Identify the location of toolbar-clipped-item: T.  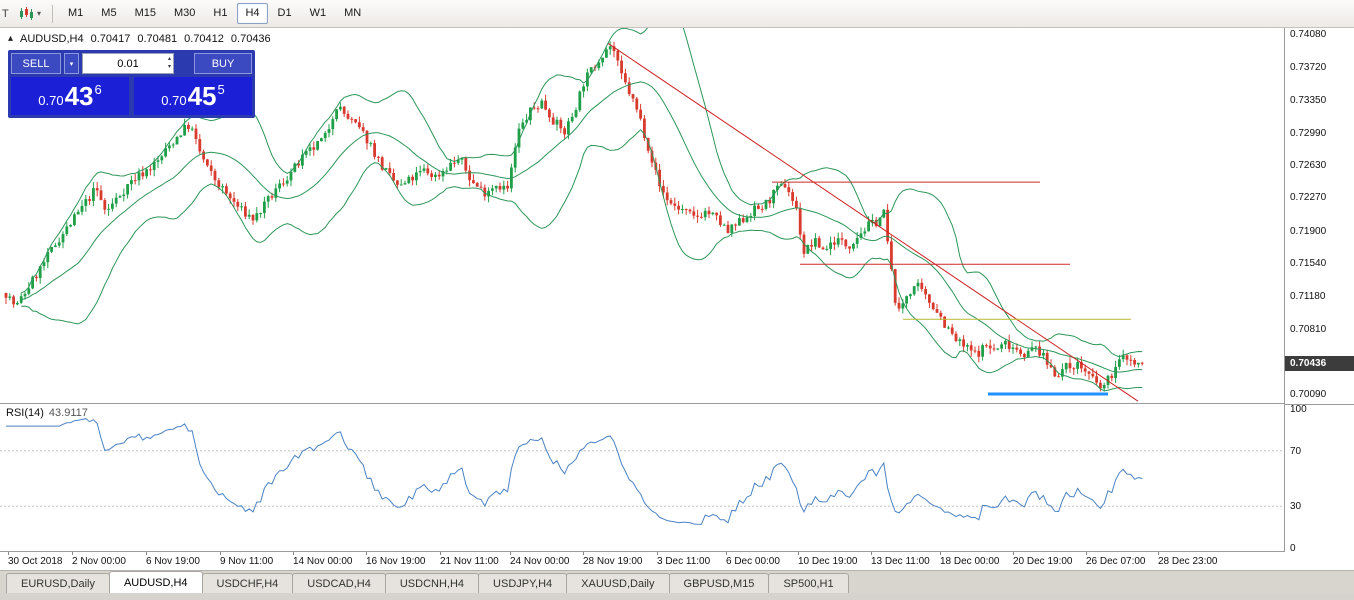
(5, 13).